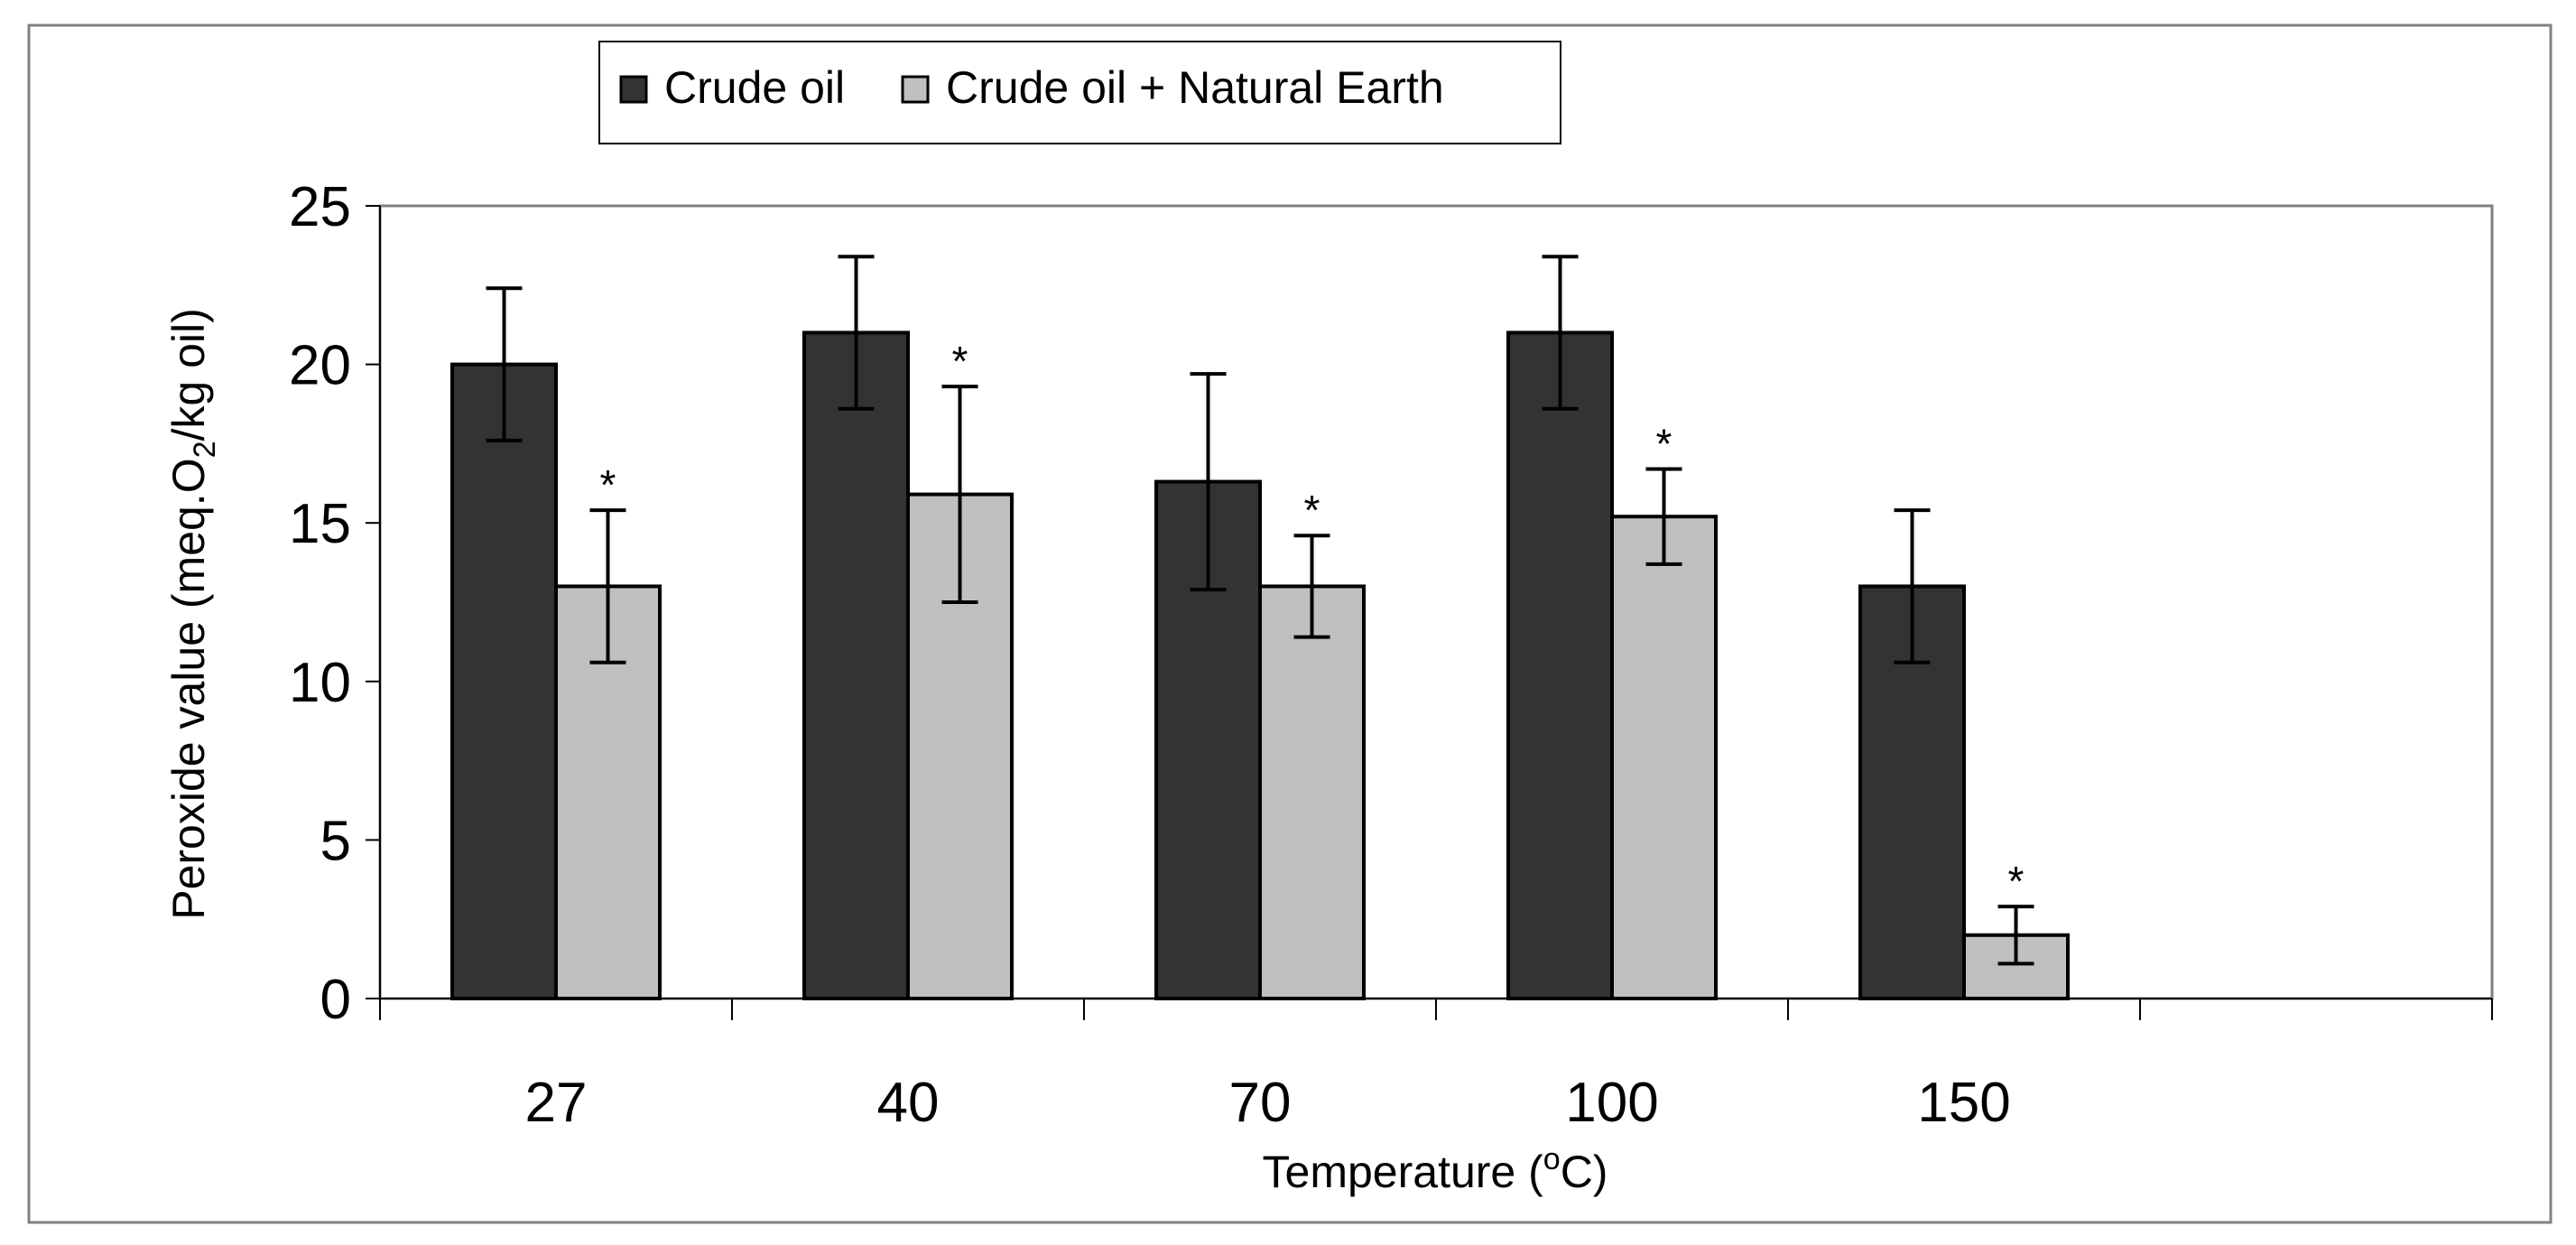 This screenshot has width=2576, height=1245. I want to click on x-tick-label: 70, so click(1260, 1103).